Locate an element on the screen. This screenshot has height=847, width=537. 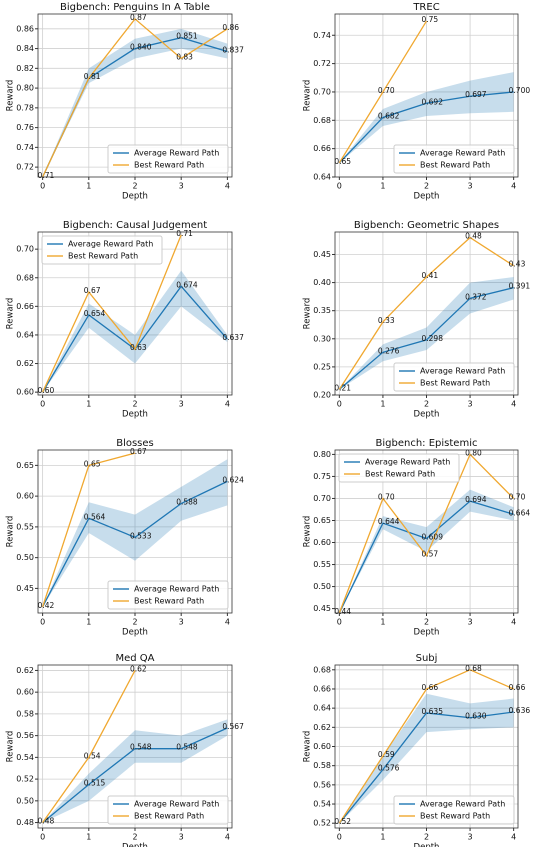
value-label: 0.44 is located at coordinates (342, 611).